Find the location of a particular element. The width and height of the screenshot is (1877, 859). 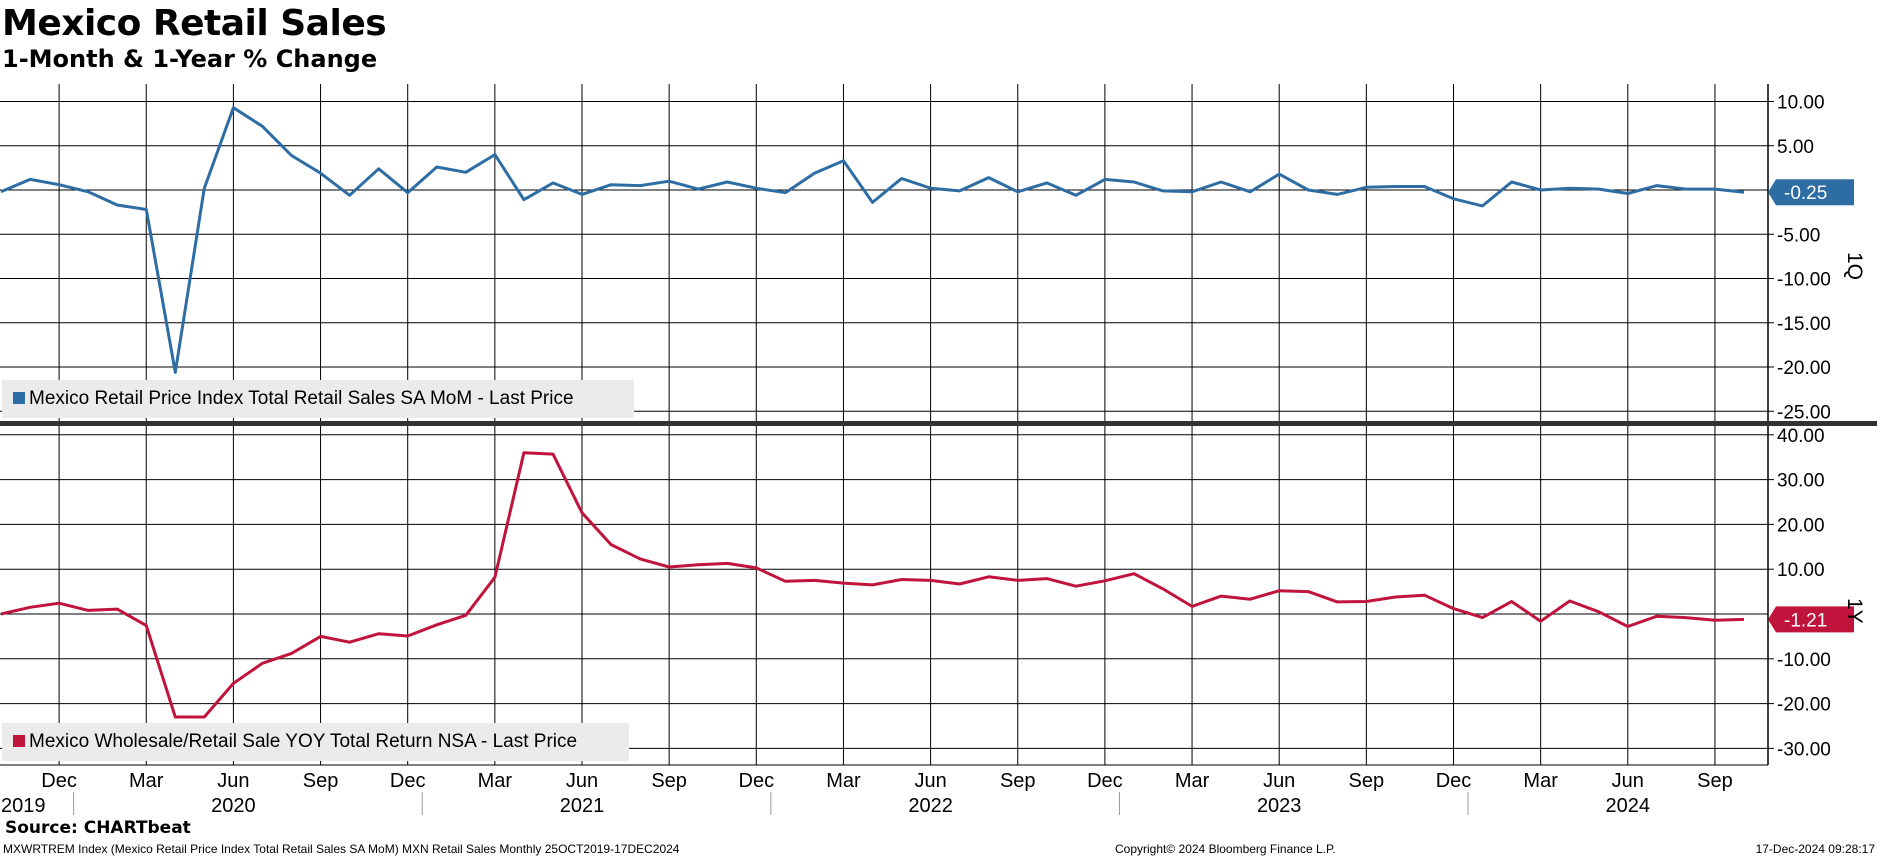

y-tick-label: -30.00 is located at coordinates (1804, 749).